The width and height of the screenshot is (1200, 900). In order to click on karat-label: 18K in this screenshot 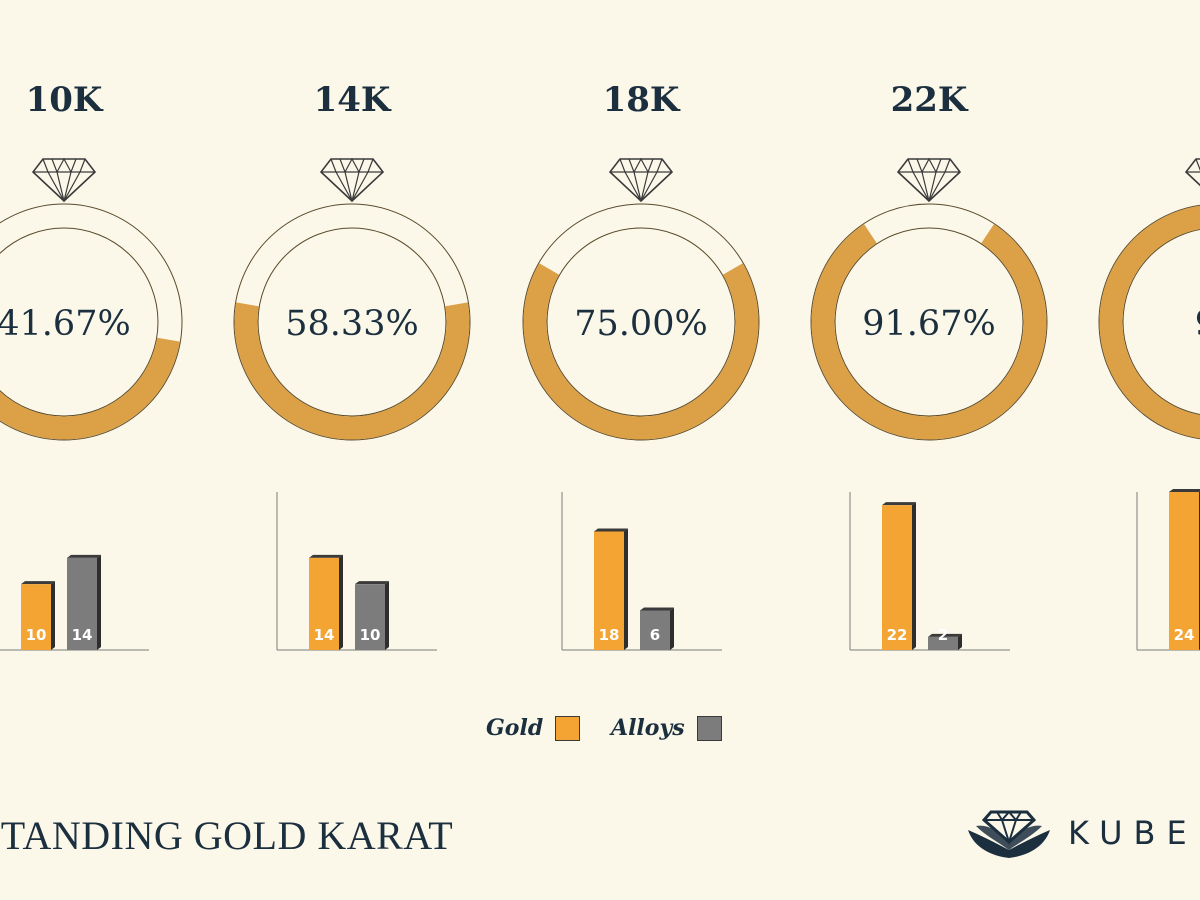, I will do `click(641, 100)`.